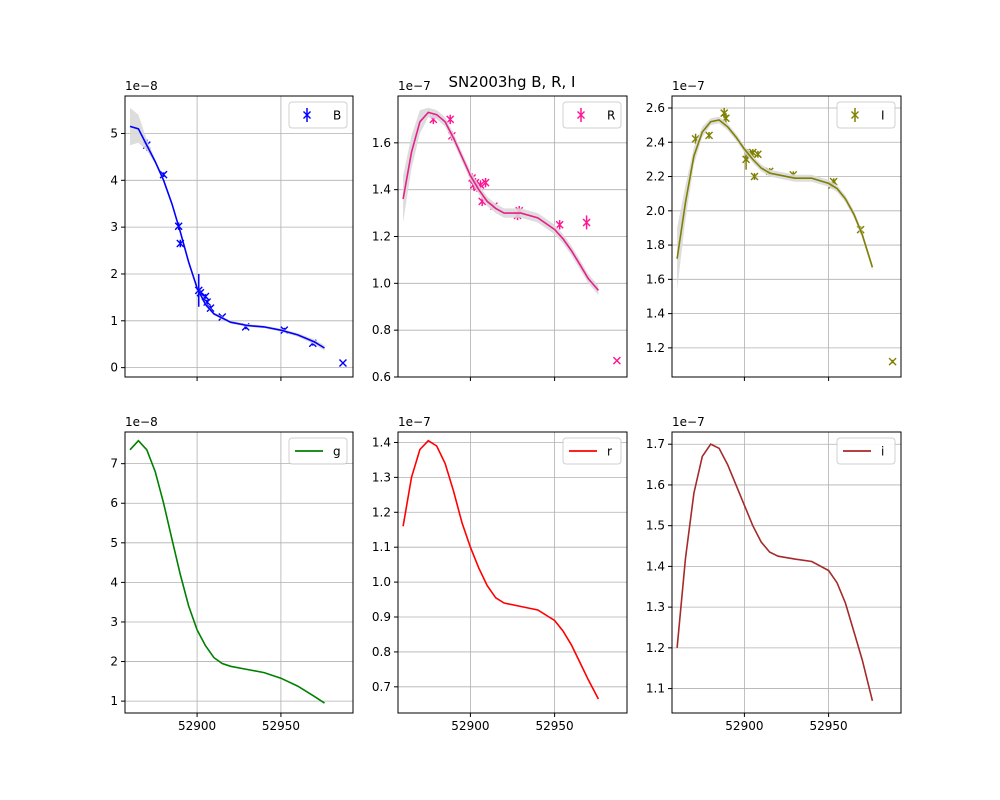  I want to click on legend: g, so click(318, 451).